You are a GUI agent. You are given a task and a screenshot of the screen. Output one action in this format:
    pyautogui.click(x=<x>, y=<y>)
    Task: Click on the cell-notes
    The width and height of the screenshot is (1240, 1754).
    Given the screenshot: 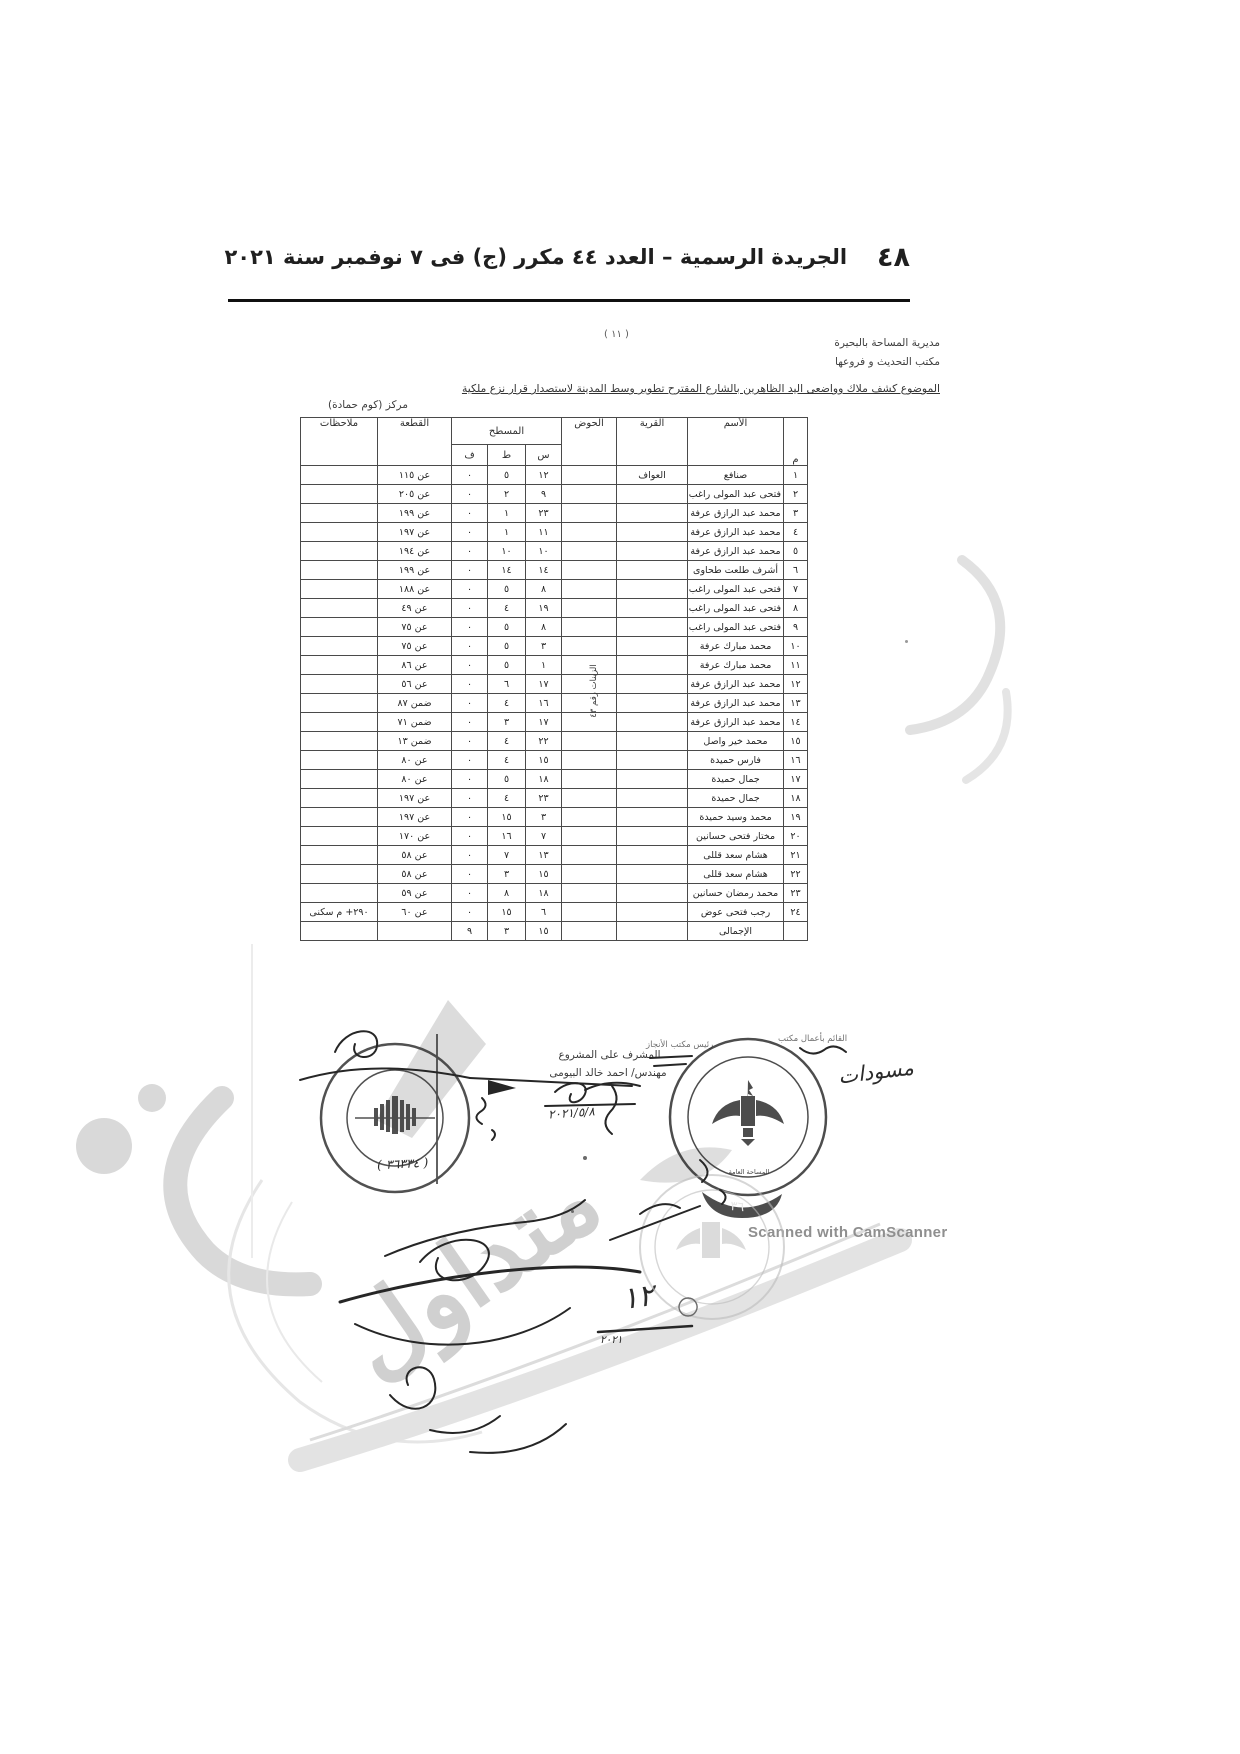 What is the action you would take?
    pyautogui.click(x=339, y=931)
    